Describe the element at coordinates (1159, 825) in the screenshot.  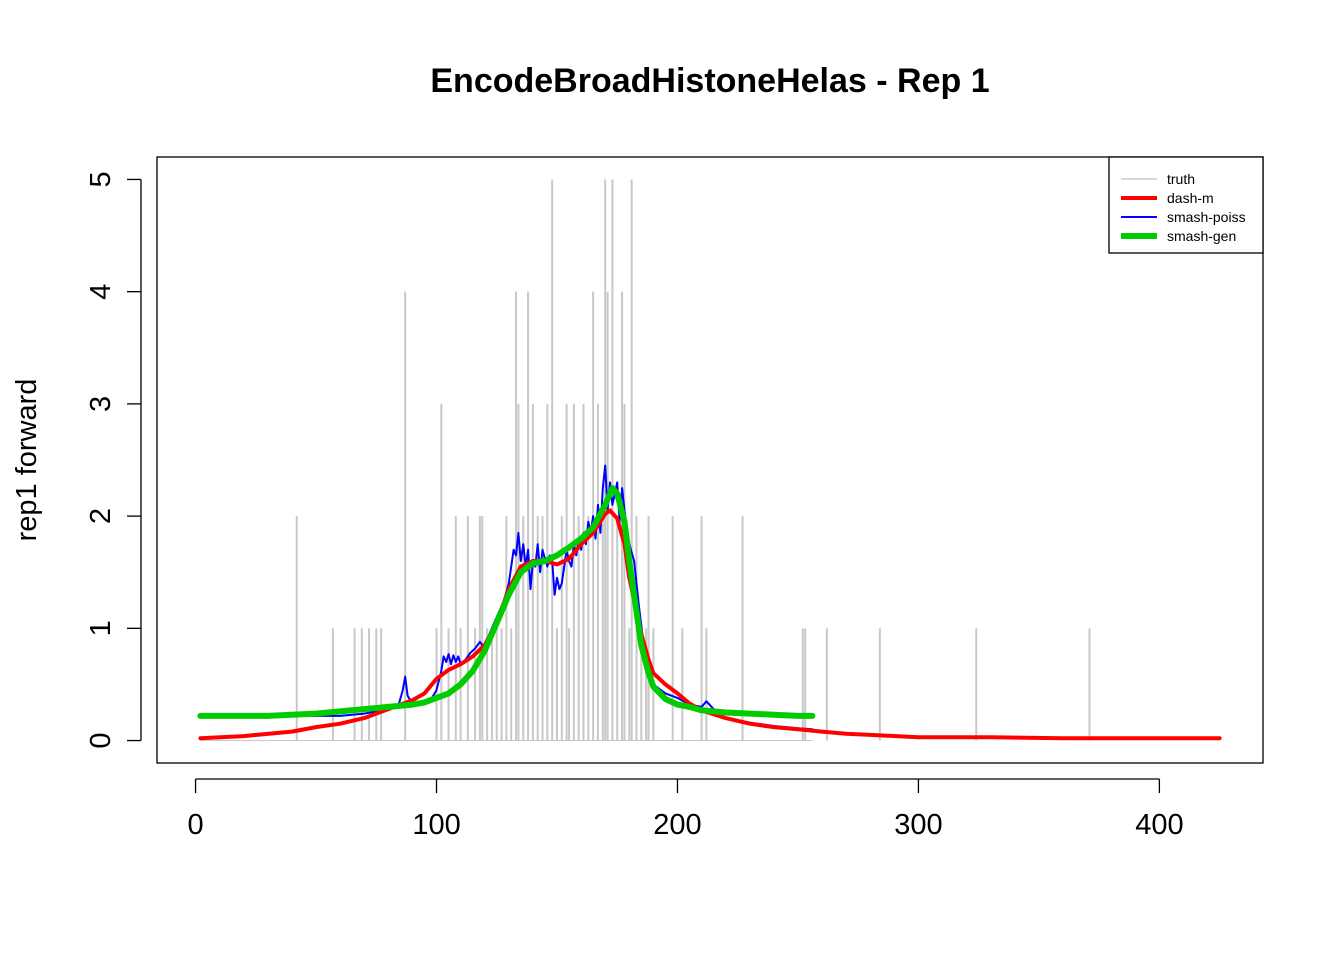
I see `x-tick-label: 400` at that location.